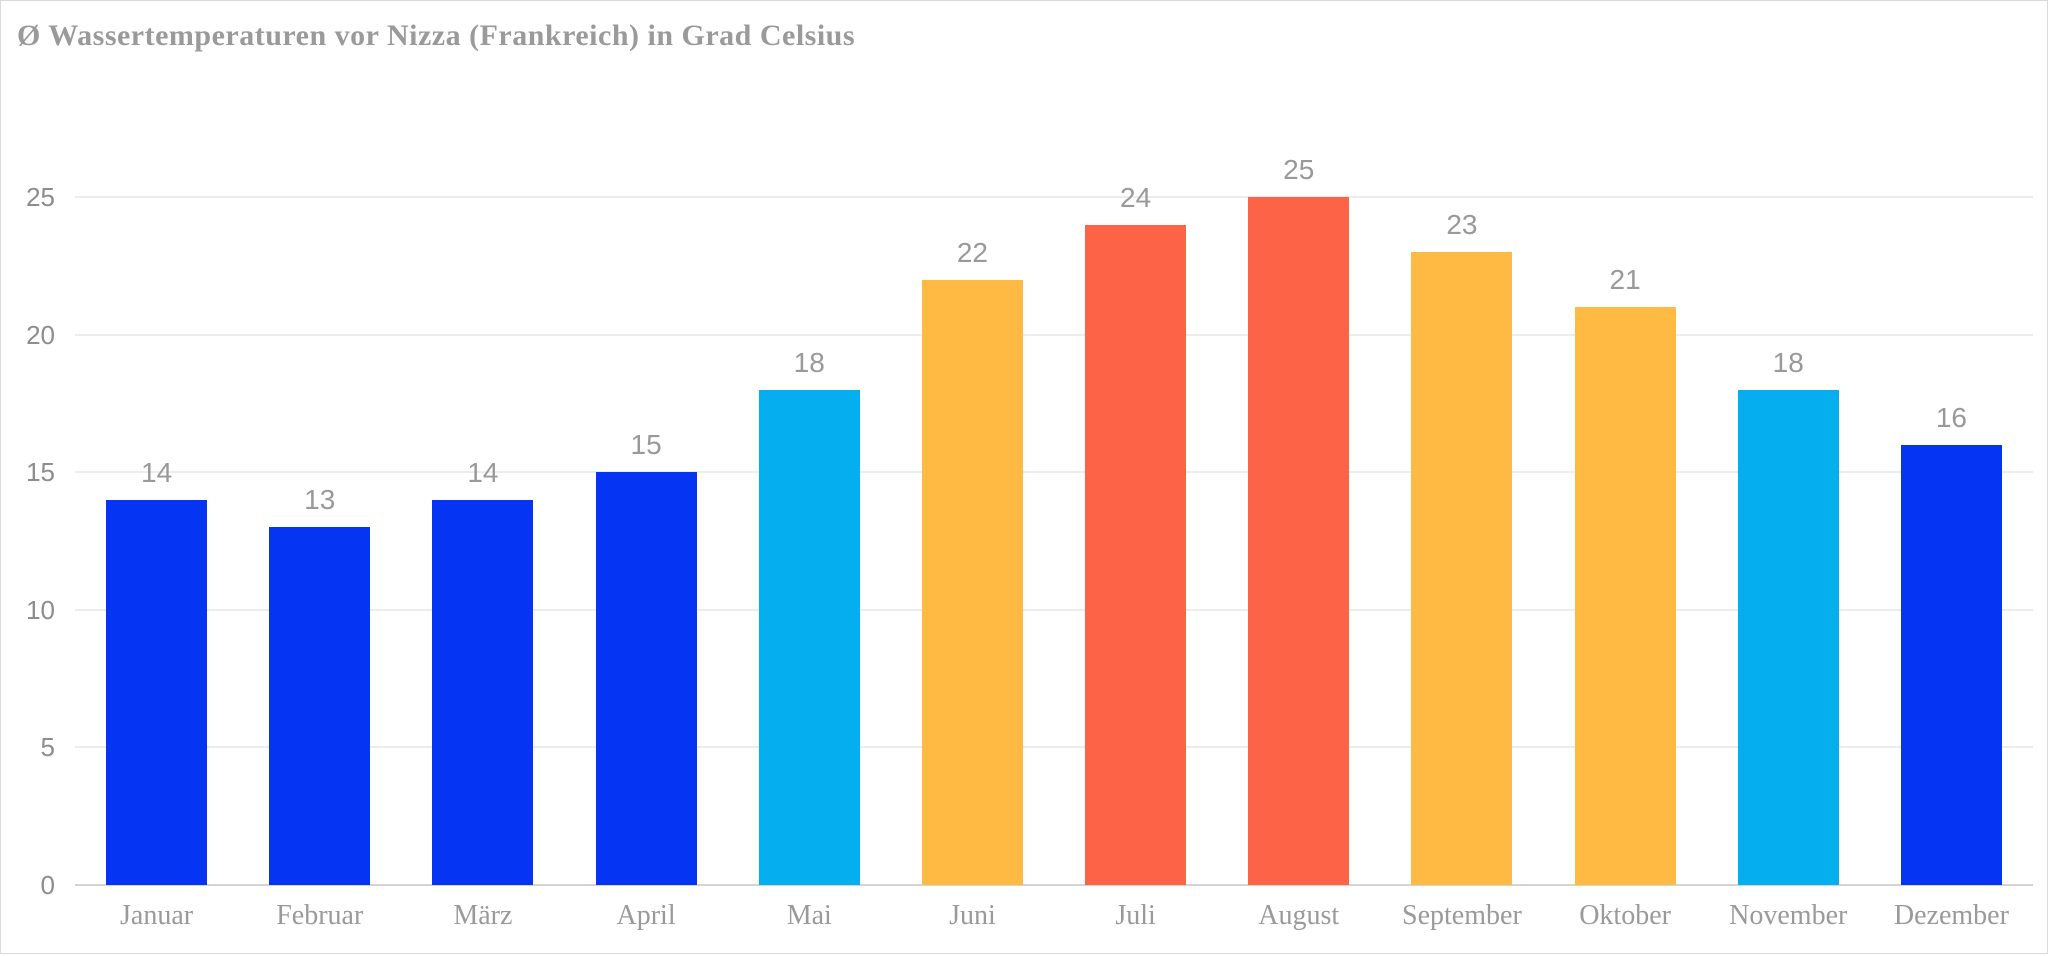 The height and width of the screenshot is (956, 2048). What do you see at coordinates (1625, 915) in the screenshot?
I see `x-tick-label-oktober: Oktober` at bounding box center [1625, 915].